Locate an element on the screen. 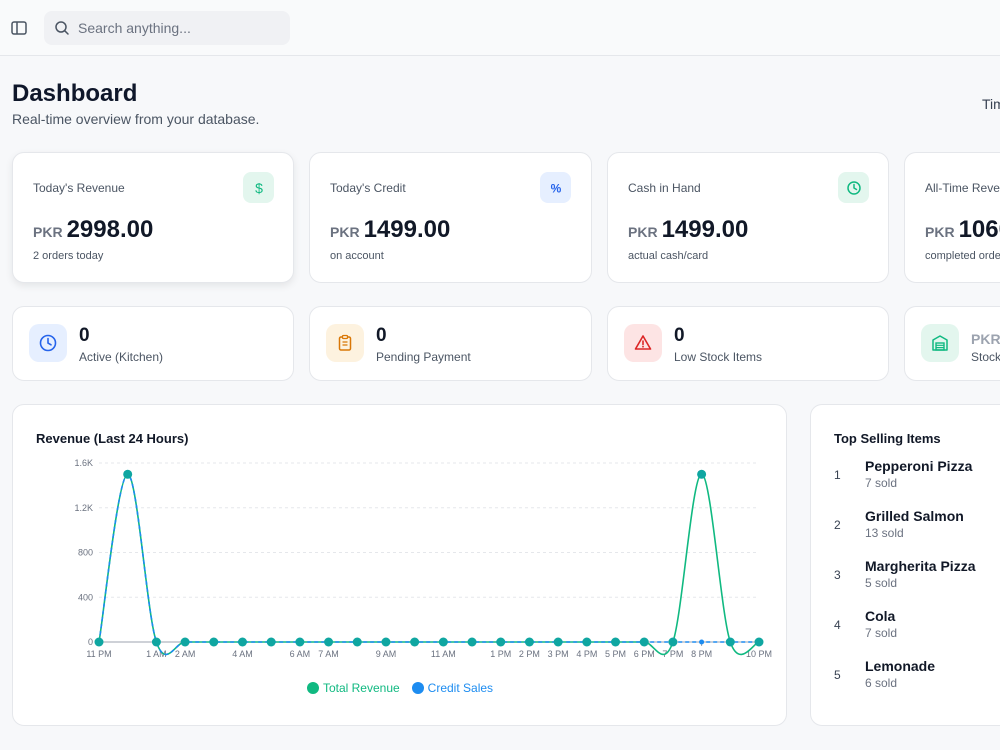 The width and height of the screenshot is (1000, 750). stat-card-cash-in-hand: Cash in Hand PKR 1499.00 actual cash/card is located at coordinates (748, 217).